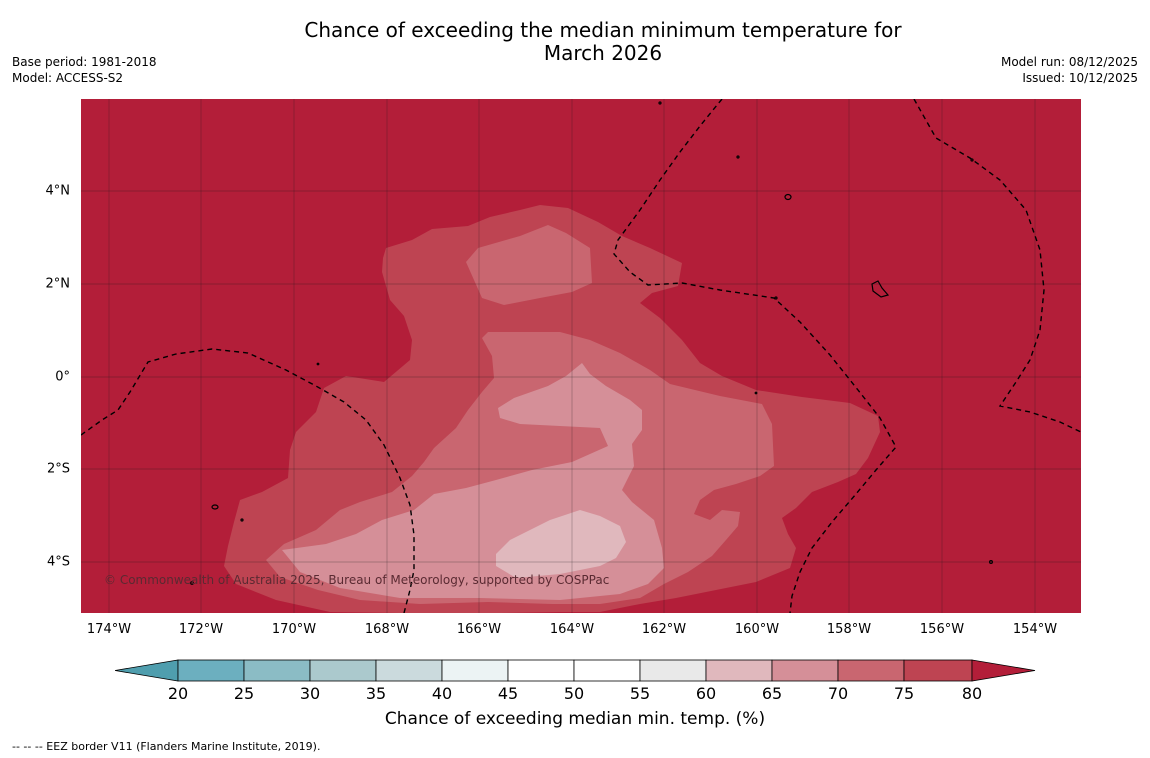 This screenshot has width=1150, height=758. What do you see at coordinates (479, 629) in the screenshot?
I see `lon-label-166w: 166°W` at bounding box center [479, 629].